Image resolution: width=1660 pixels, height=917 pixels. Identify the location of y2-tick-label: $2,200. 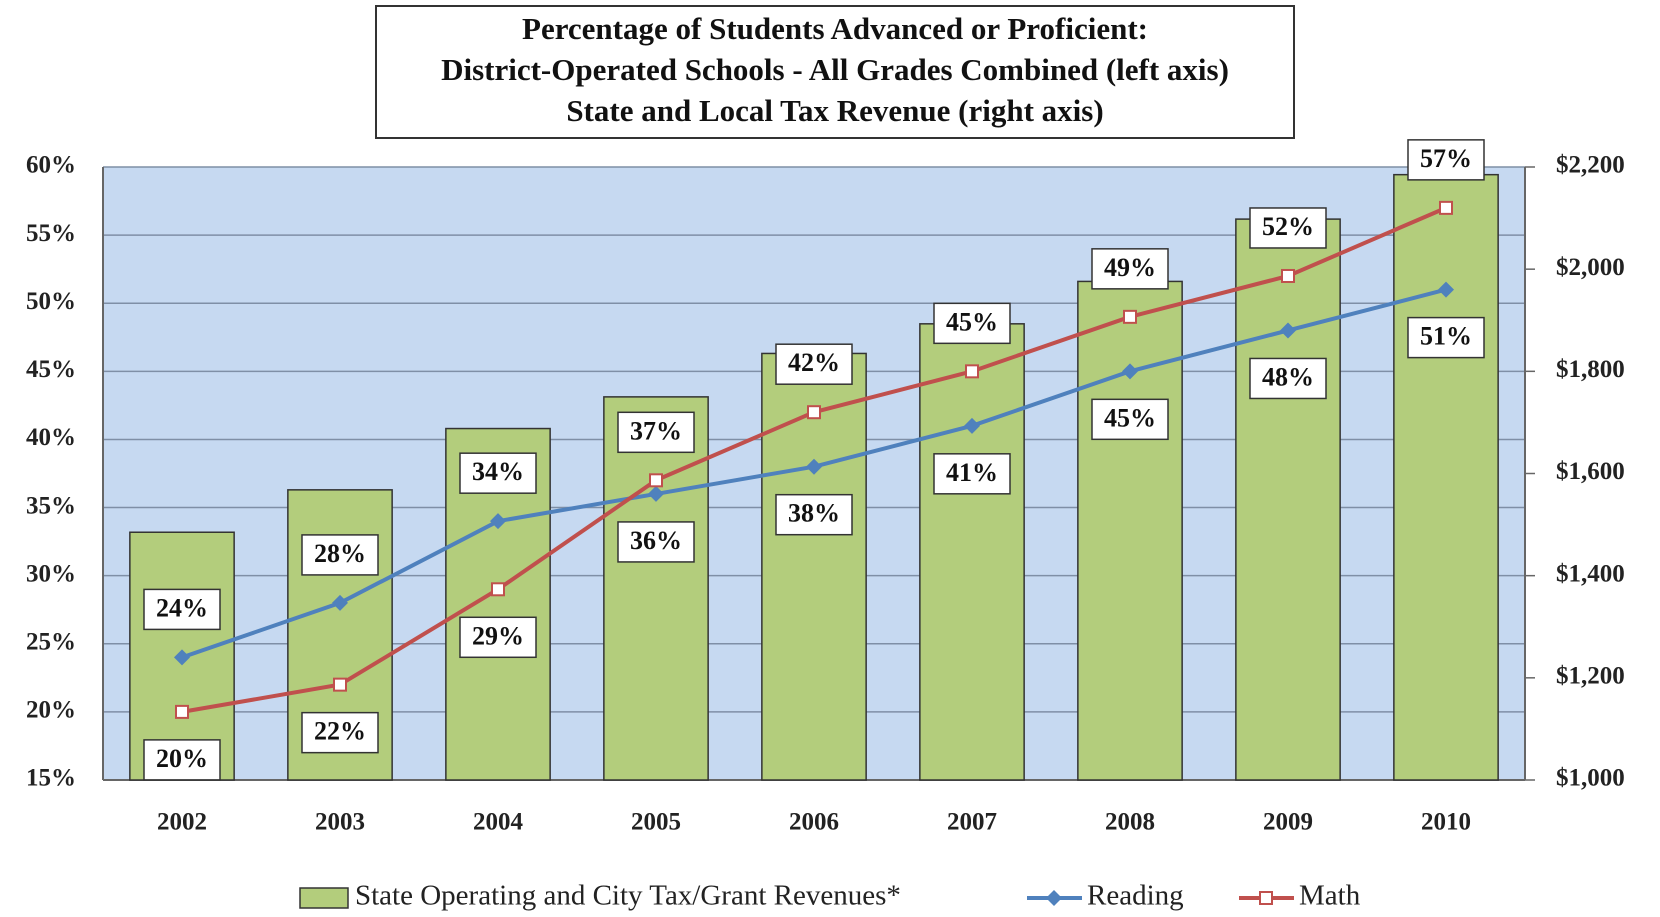
(1590, 165).